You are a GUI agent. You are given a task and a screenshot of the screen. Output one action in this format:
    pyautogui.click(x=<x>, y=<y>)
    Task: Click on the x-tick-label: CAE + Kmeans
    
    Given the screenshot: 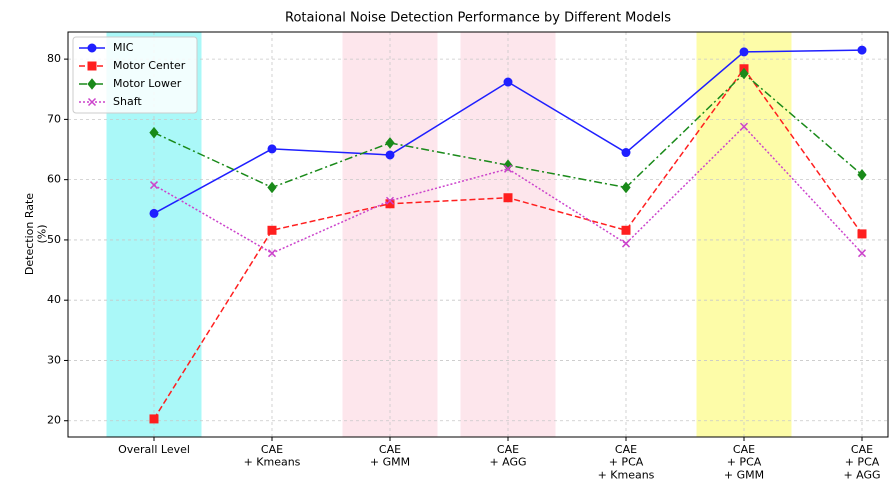 What is the action you would take?
    pyautogui.click(x=272, y=456)
    